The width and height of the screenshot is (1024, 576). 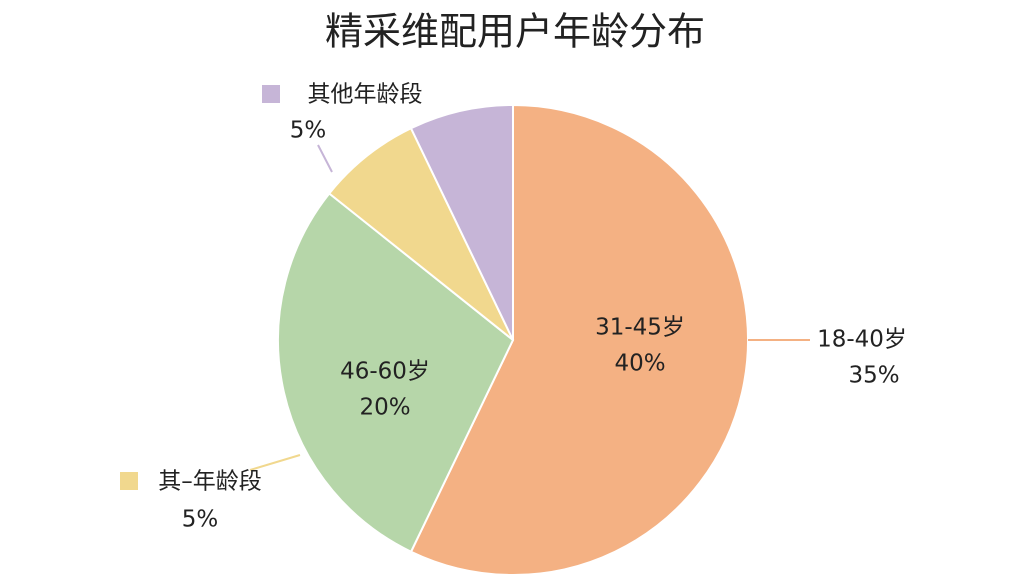 What do you see at coordinates (385, 372) in the screenshot?
I see `slice-label: 46-60岁` at bounding box center [385, 372].